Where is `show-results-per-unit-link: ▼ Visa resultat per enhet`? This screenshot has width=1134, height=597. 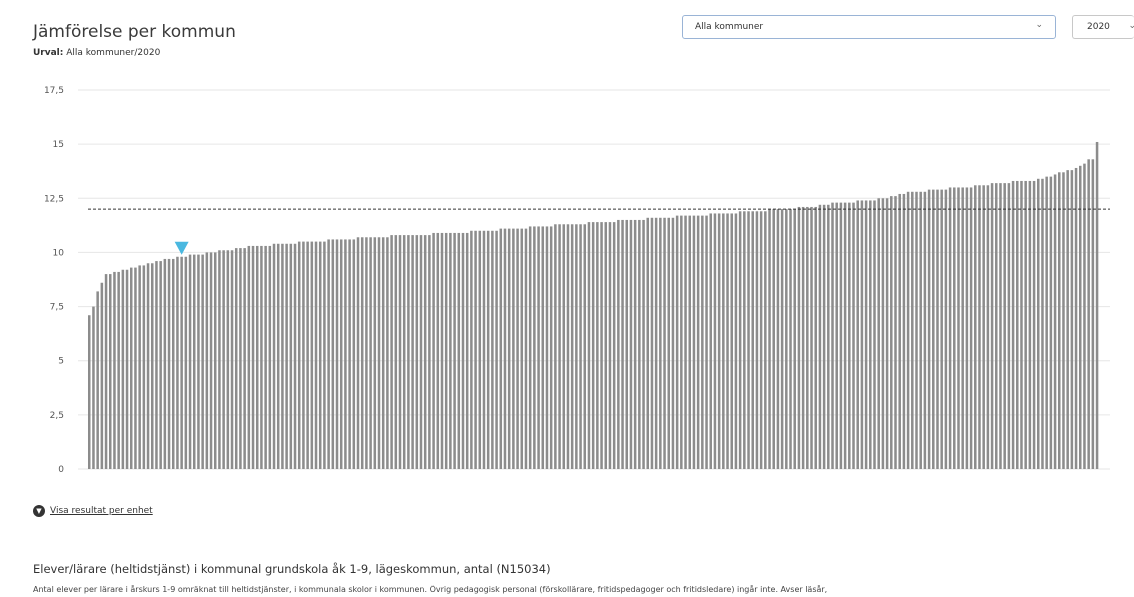
show-results-per-unit-link: ▼ Visa resultat per enhet is located at coordinates (93, 511).